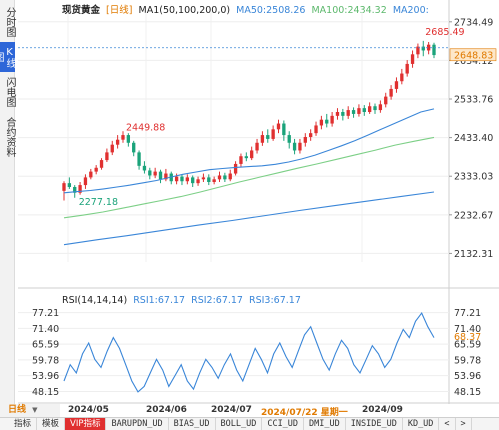 Image resolution: width=499 pixels, height=430 pixels. Describe the element at coordinates (325, 423) in the screenshot. I see `tab-dmi: DMI_UD` at that location.